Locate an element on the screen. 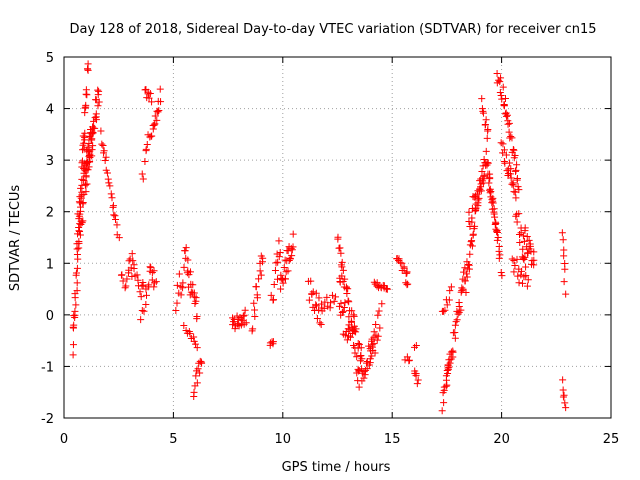 Image resolution: width=640 pixels, height=480 pixels. y-tick-label: -1 is located at coordinates (47, 367).